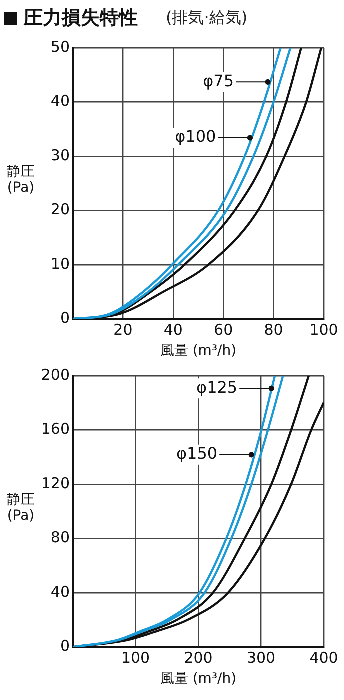  I want to click on x-tick-label: 400, so click(324, 658).